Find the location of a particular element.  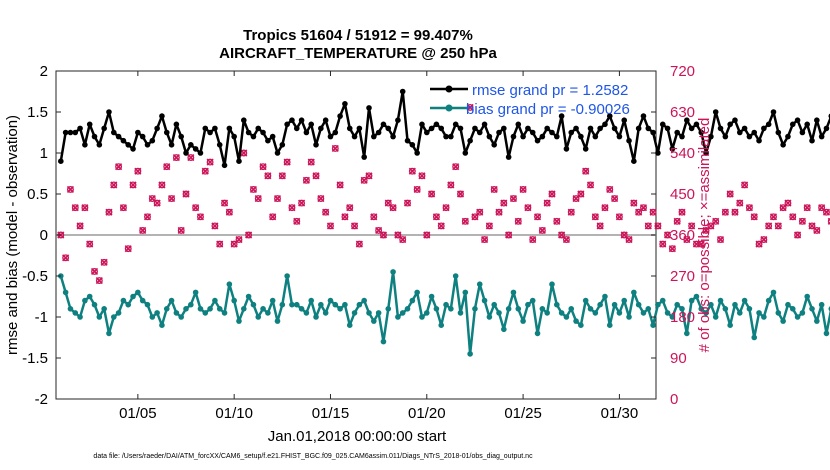

legend-bias-marker is located at coordinates (449, 108).